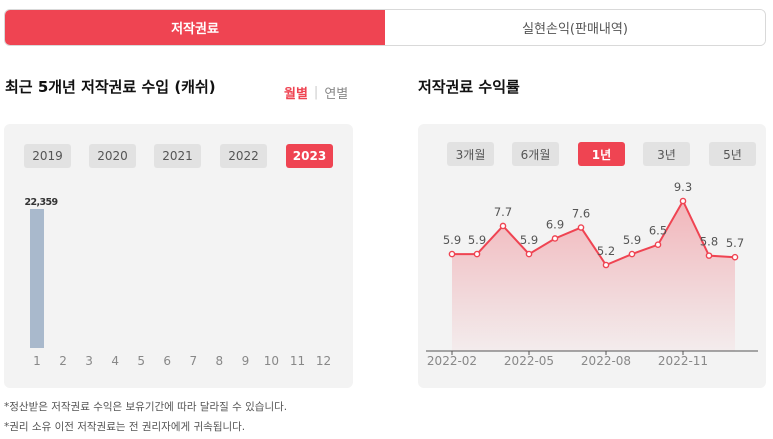 This screenshot has height=439, width=773. What do you see at coordinates (601, 154) in the screenshot?
I see `period-1y-button: 1년` at bounding box center [601, 154].